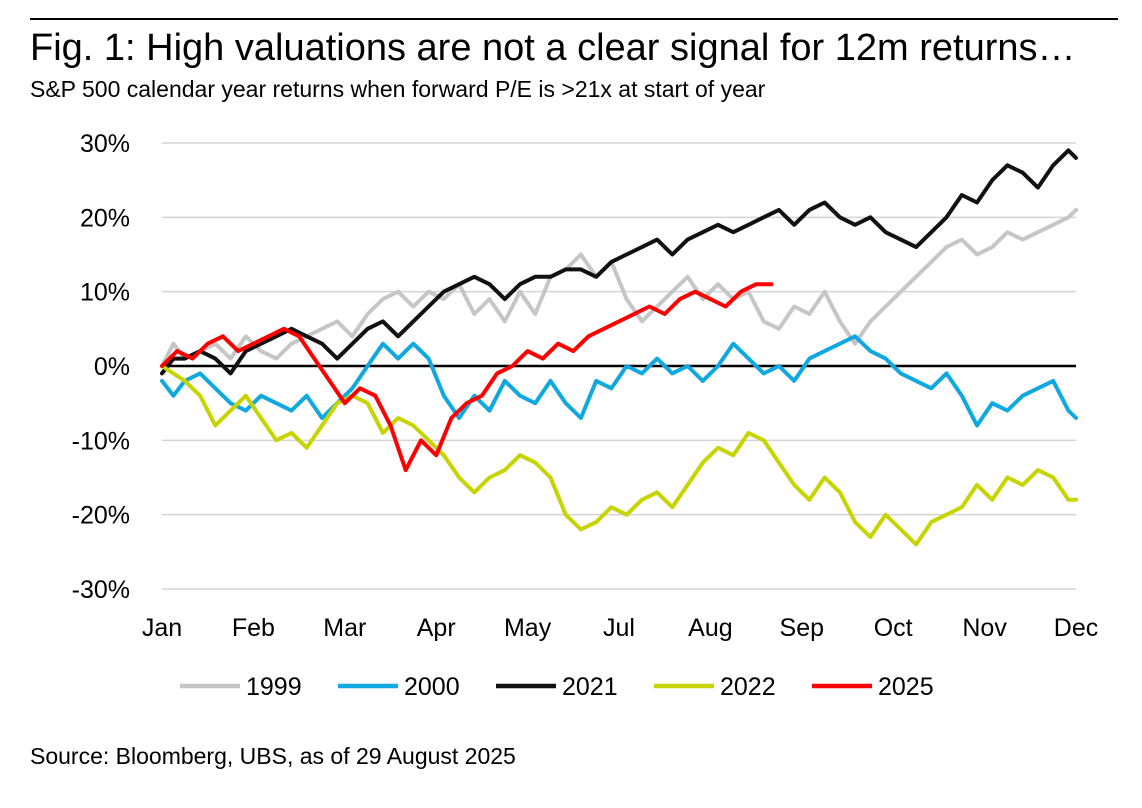  What do you see at coordinates (619, 628) in the screenshot?
I see `x-tick-label: Jul` at bounding box center [619, 628].